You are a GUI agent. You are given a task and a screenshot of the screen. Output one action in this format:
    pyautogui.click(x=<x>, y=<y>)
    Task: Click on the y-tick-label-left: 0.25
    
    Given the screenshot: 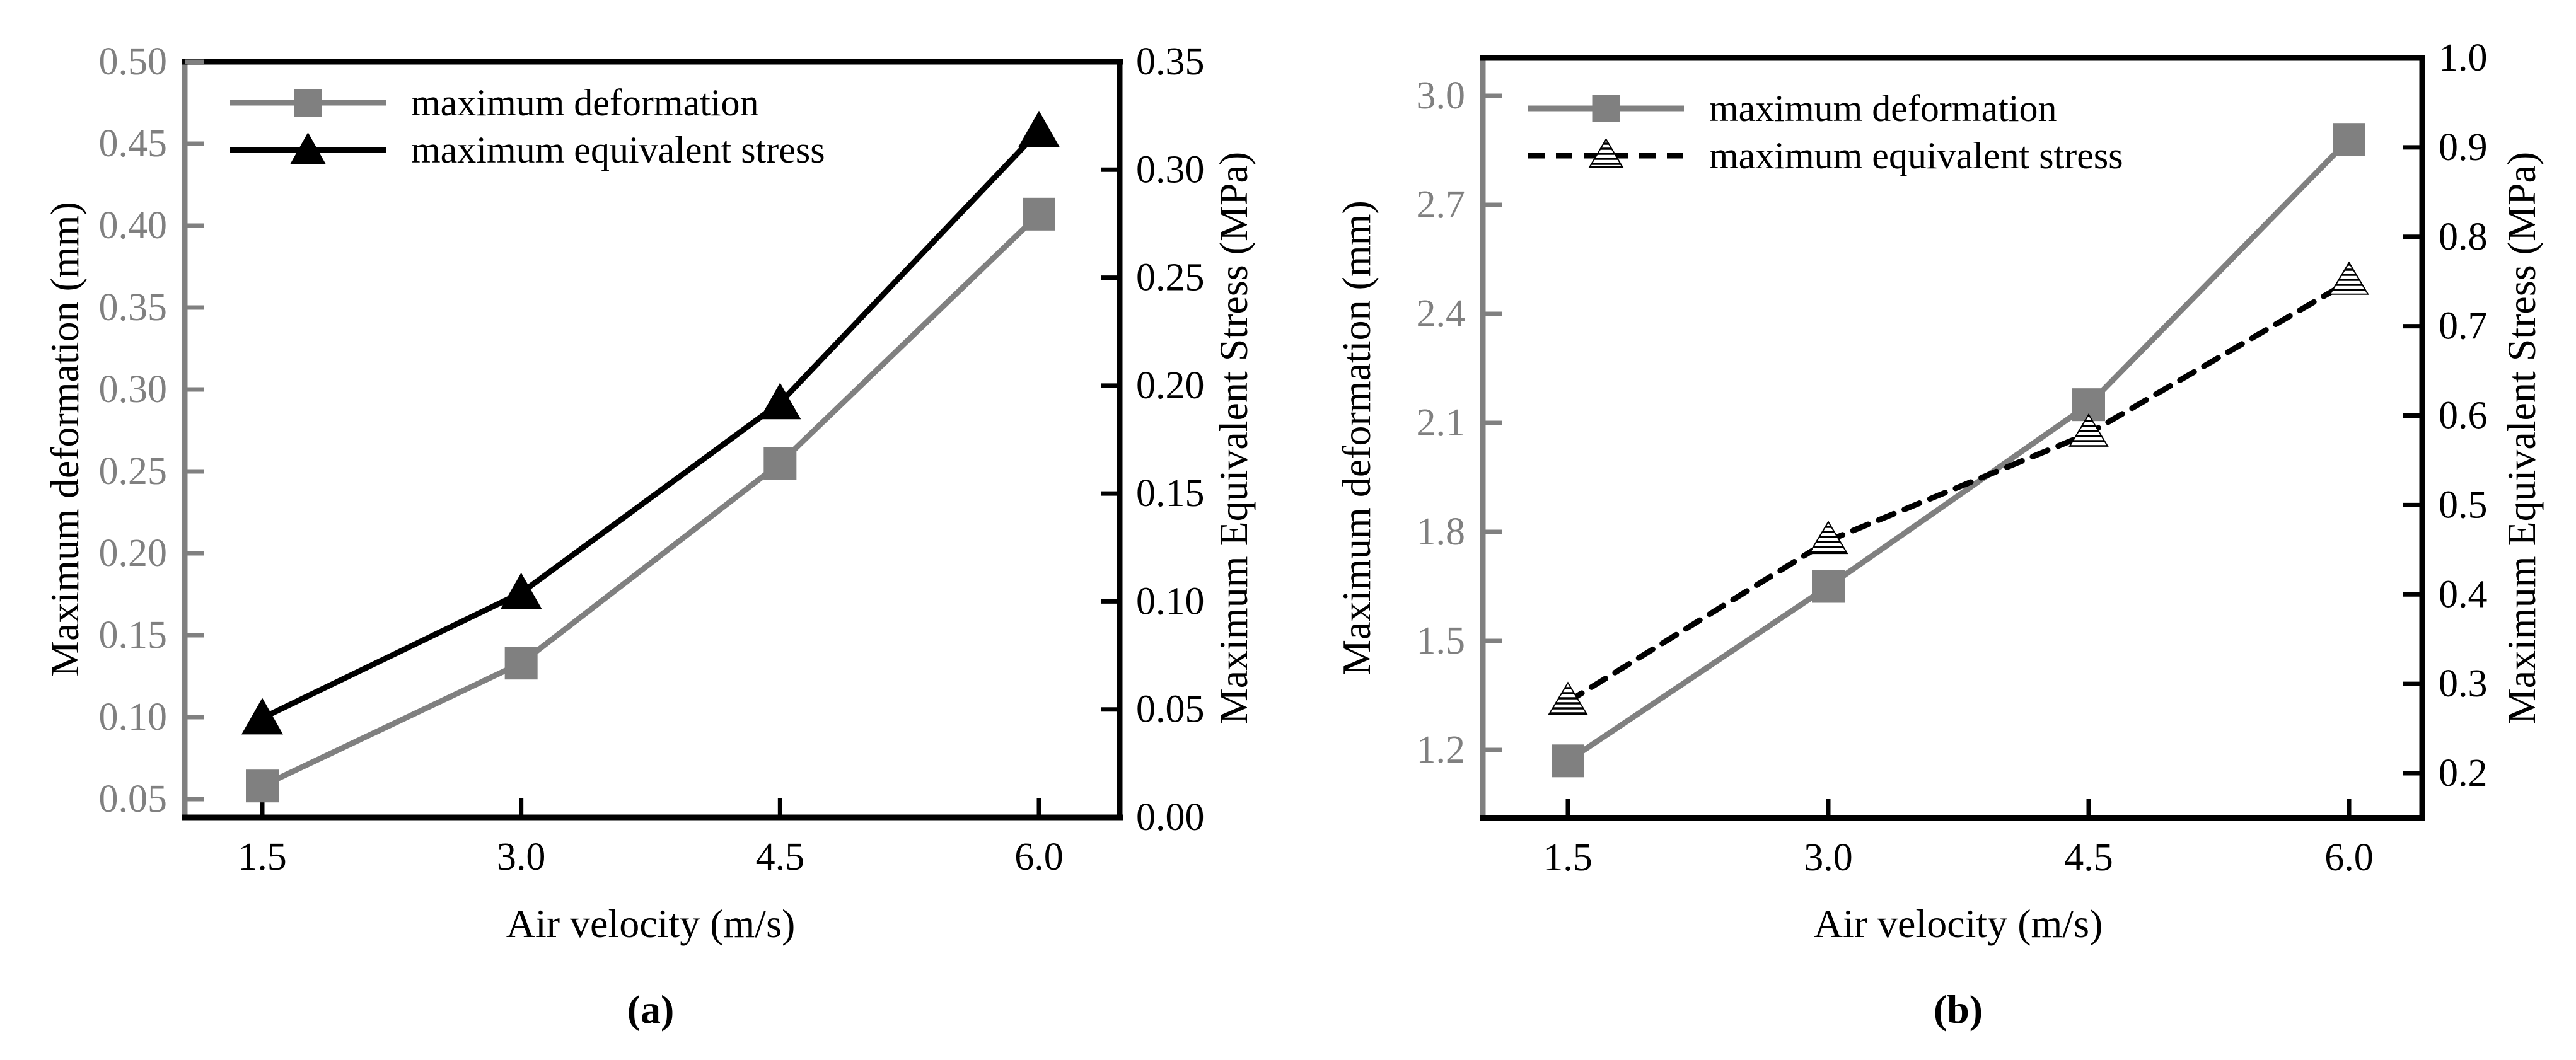 What is the action you would take?
    pyautogui.click(x=133, y=471)
    